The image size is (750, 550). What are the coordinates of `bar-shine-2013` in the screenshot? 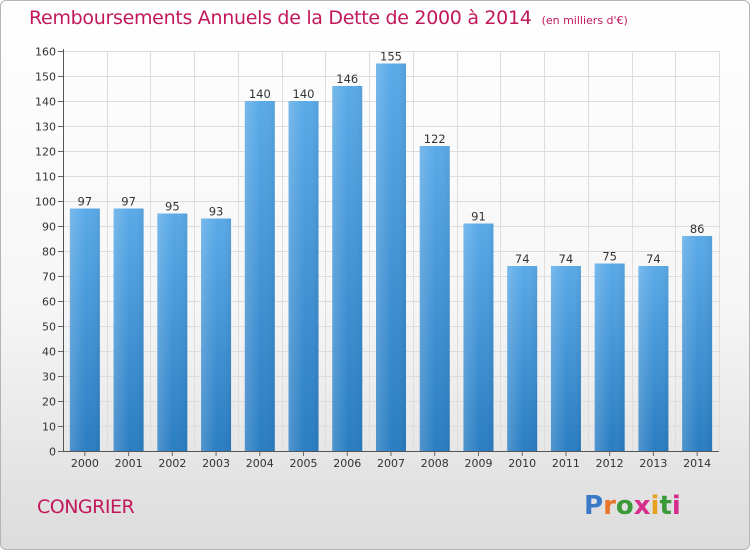 It's located at (653, 358).